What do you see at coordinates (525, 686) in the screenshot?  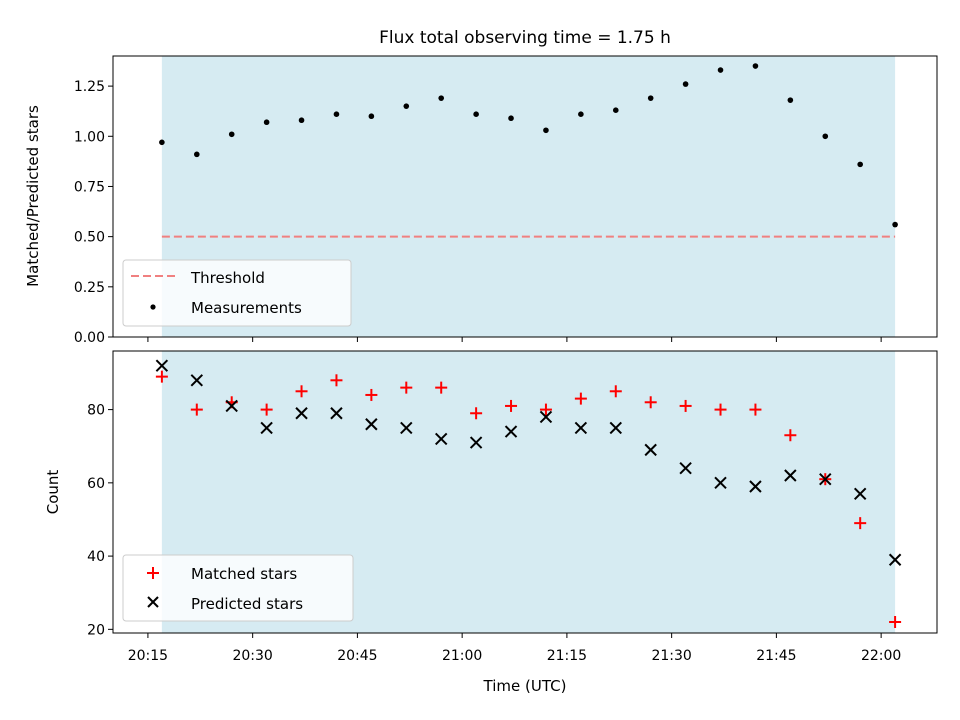 I see `x-axis-label: Time (UTC)` at bounding box center [525, 686].